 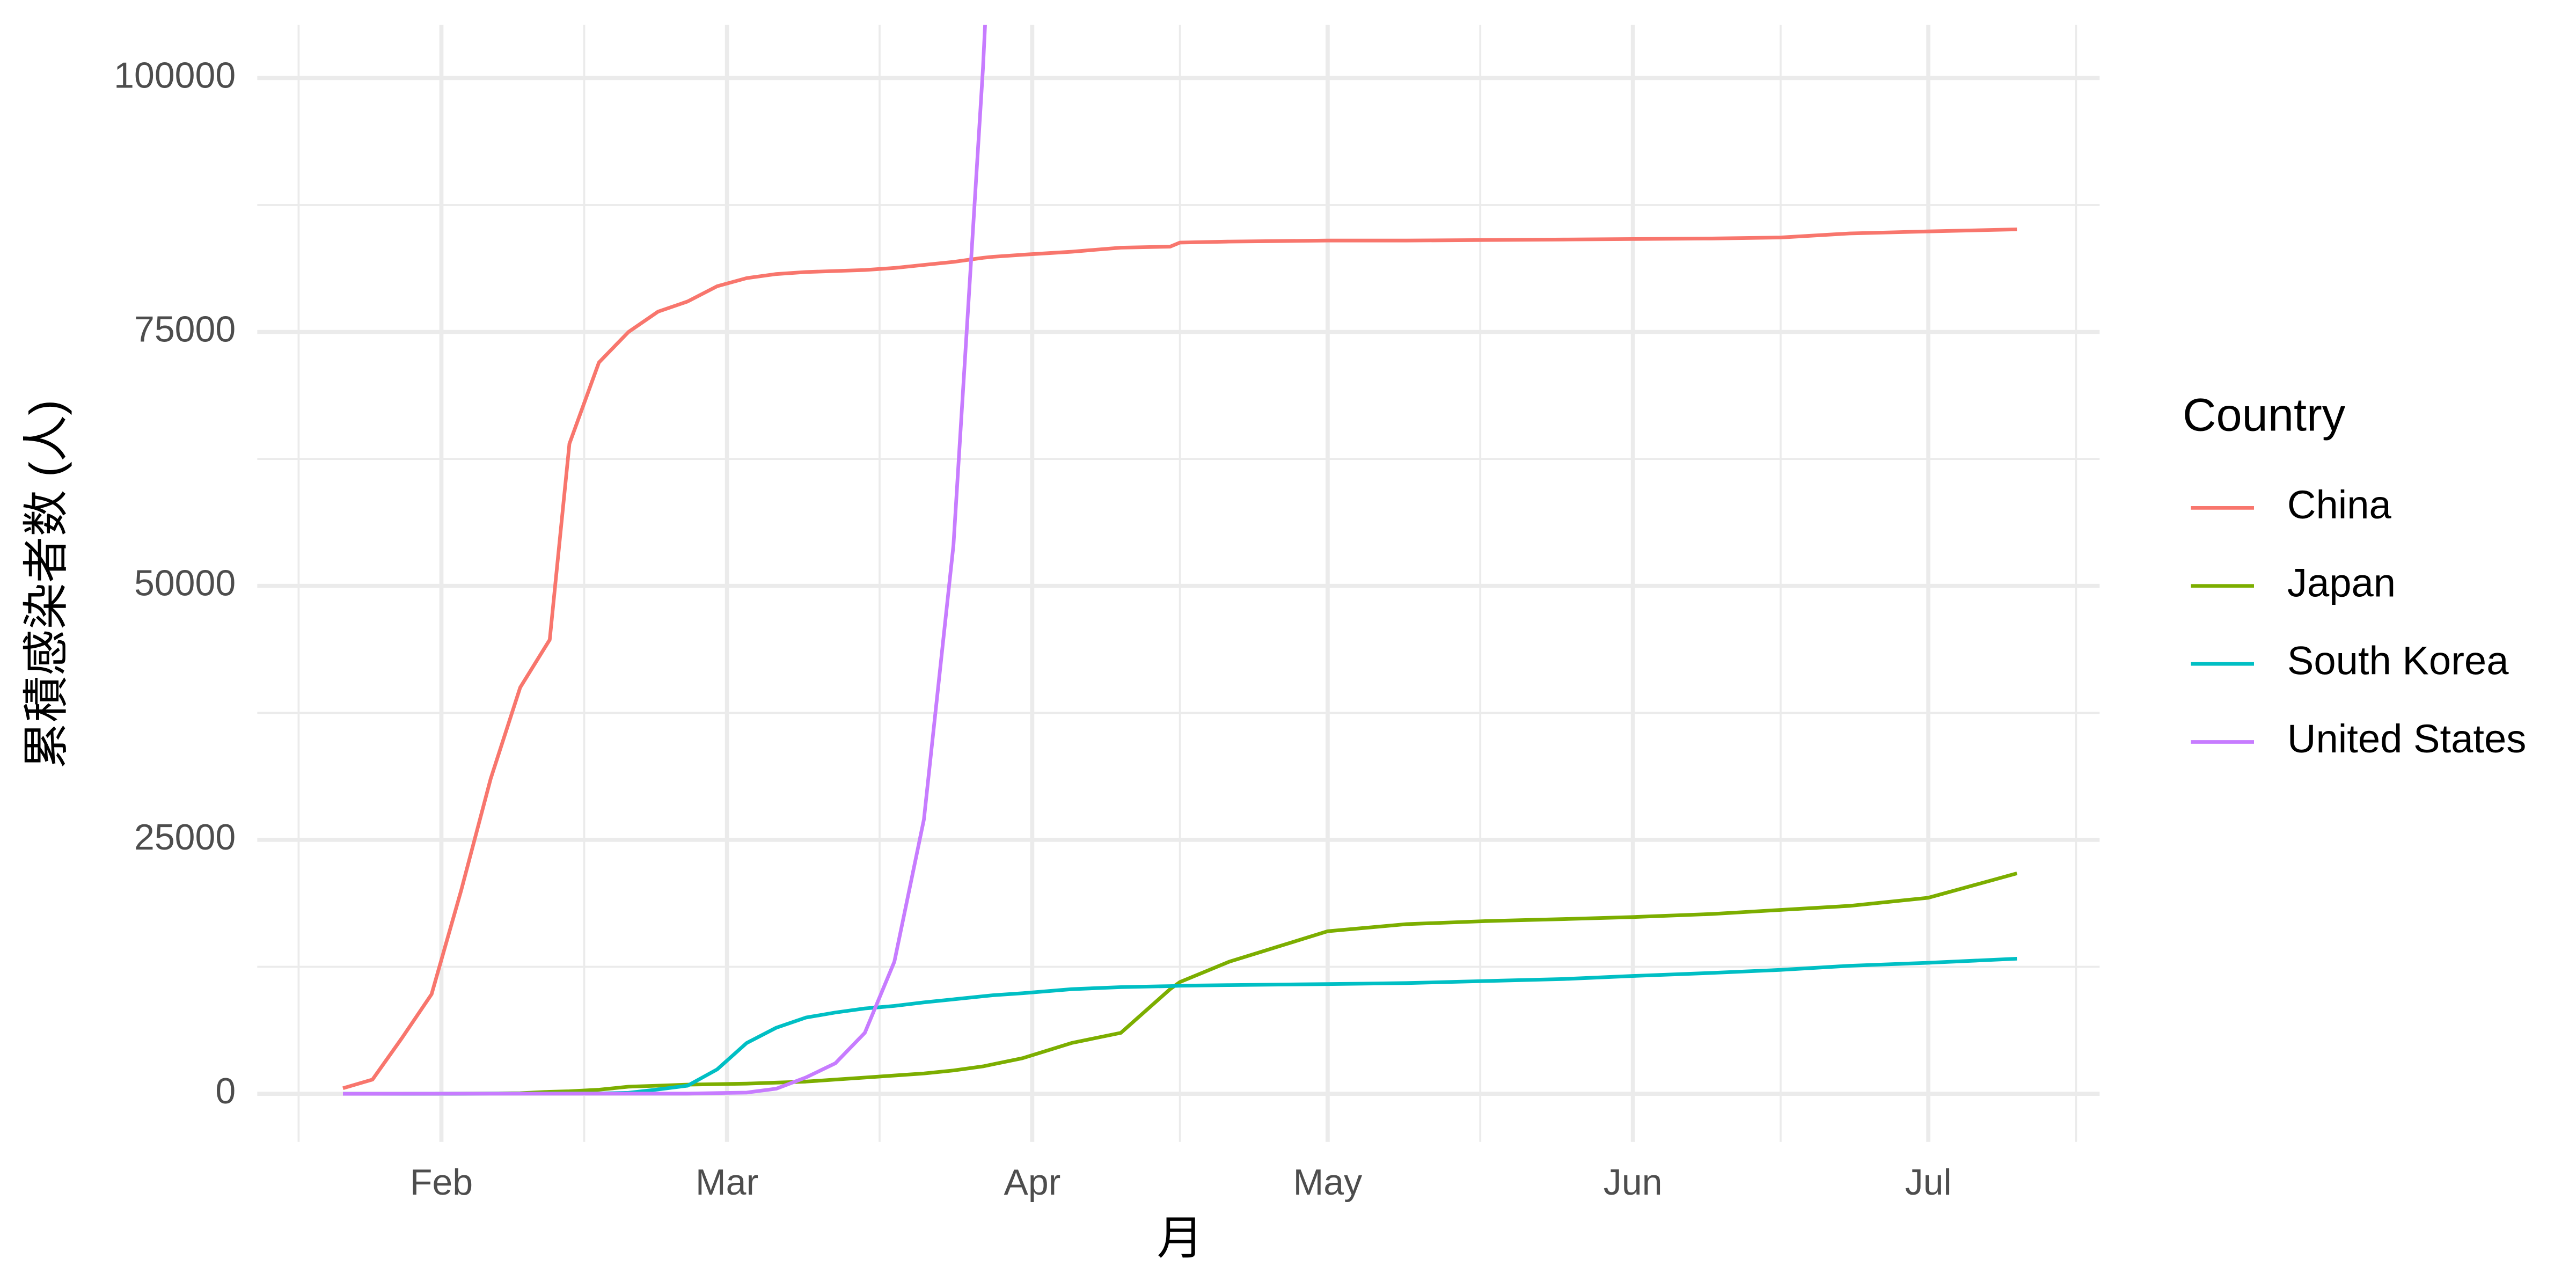 What do you see at coordinates (1328, 1182) in the screenshot?
I see `x-tick-label: May` at bounding box center [1328, 1182].